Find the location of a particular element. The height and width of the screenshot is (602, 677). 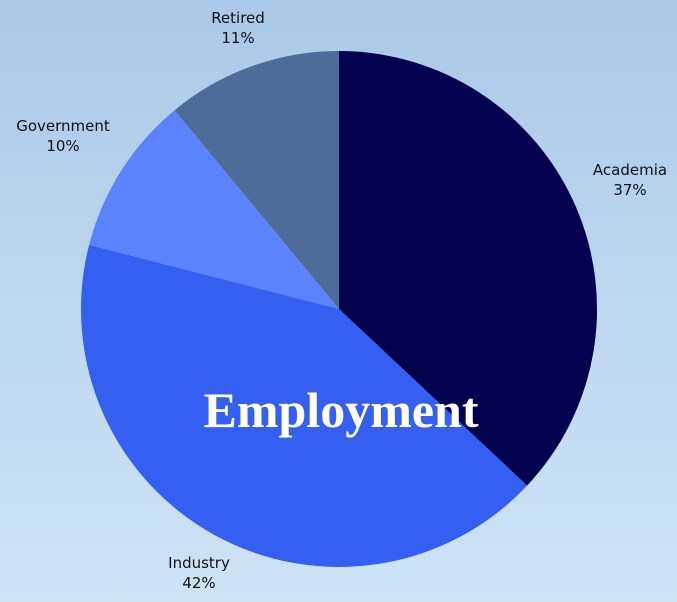

slice-value-retired: 11% is located at coordinates (237, 38).